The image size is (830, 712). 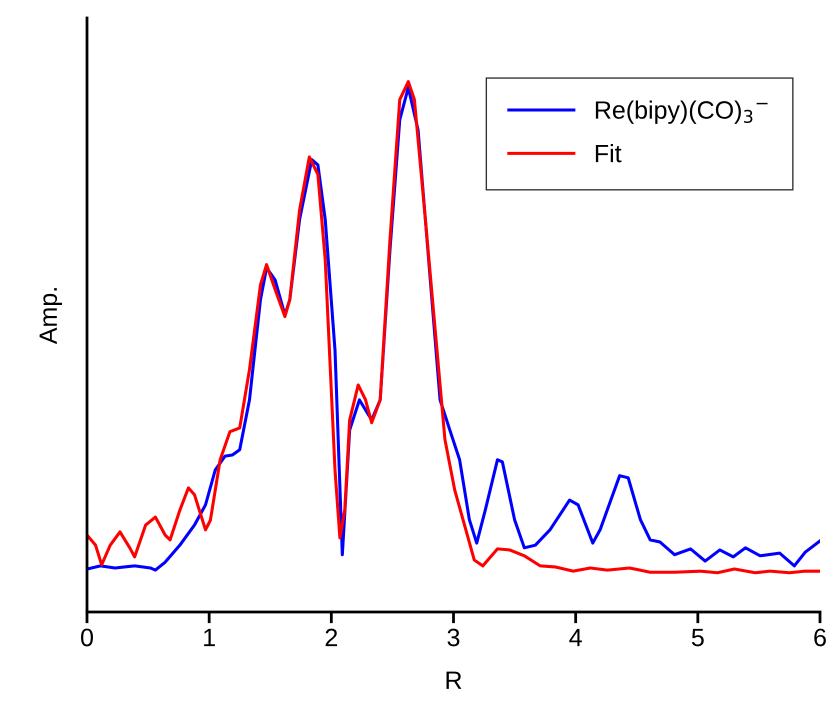 What do you see at coordinates (87, 637) in the screenshot?
I see `x-tick-label: 0` at bounding box center [87, 637].